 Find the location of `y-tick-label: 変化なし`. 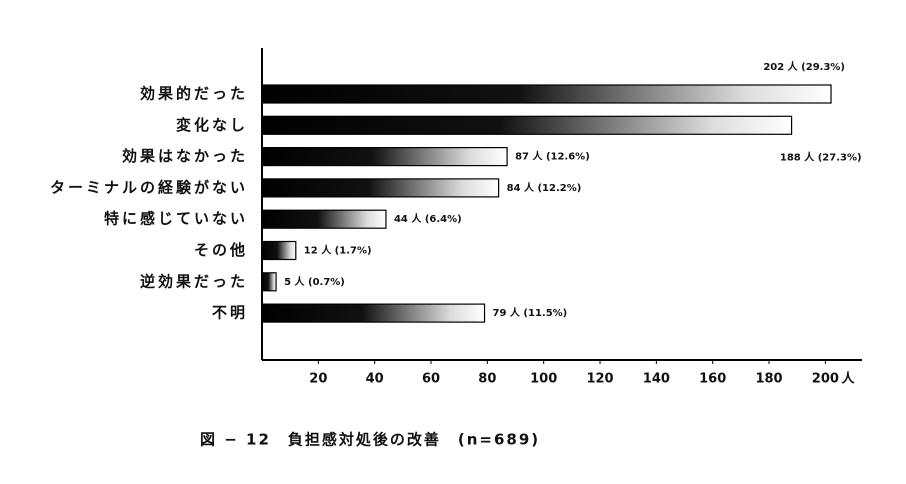

y-tick-label: 変化なし is located at coordinates (212, 125).